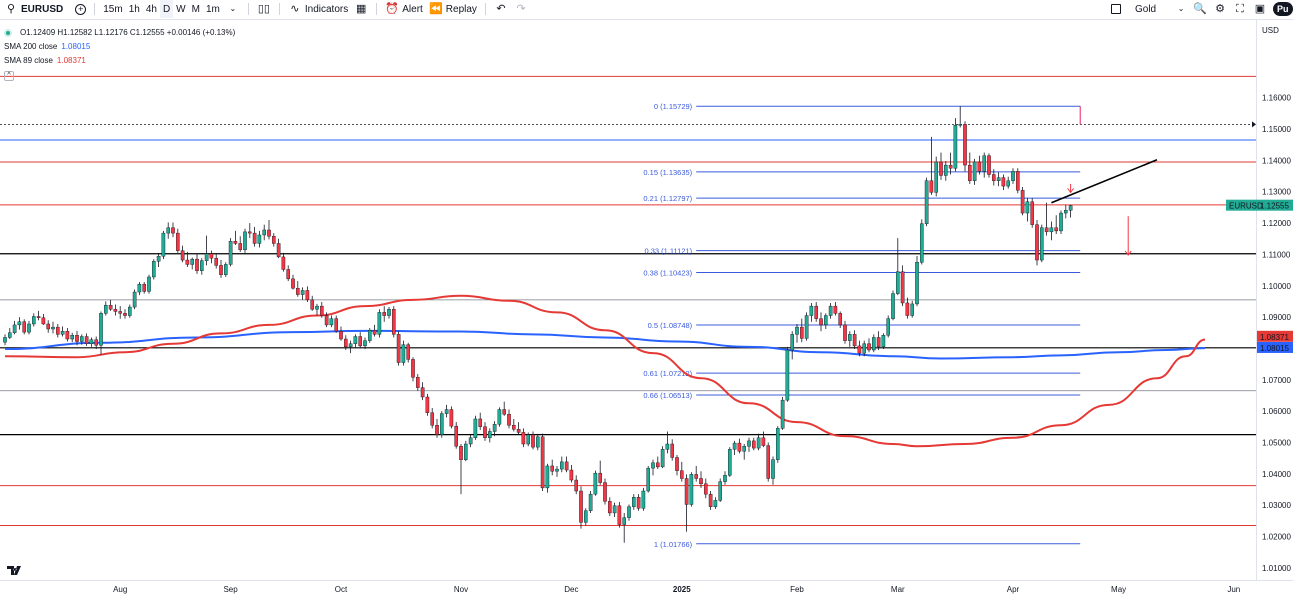 This screenshot has width=1293, height=597. I want to click on sma89-row: SMA 89 close 1.08371, so click(119, 61).